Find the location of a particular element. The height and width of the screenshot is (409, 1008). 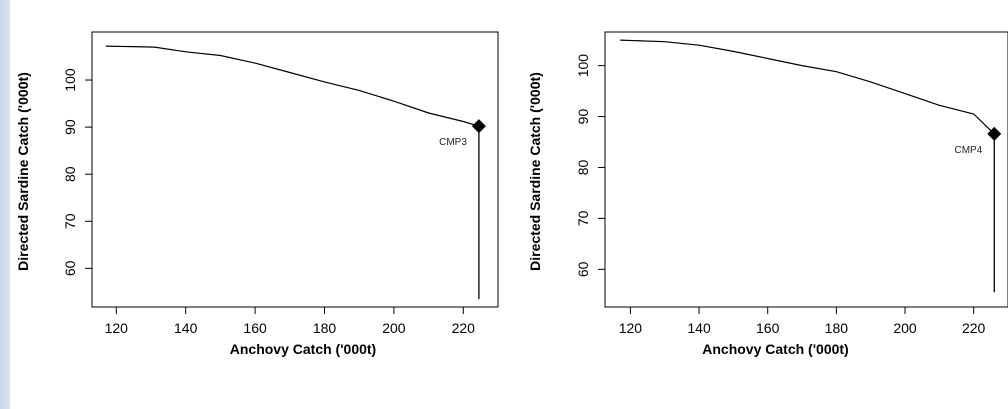

chart-2-marker-label: CMP4 is located at coordinates (968, 150).